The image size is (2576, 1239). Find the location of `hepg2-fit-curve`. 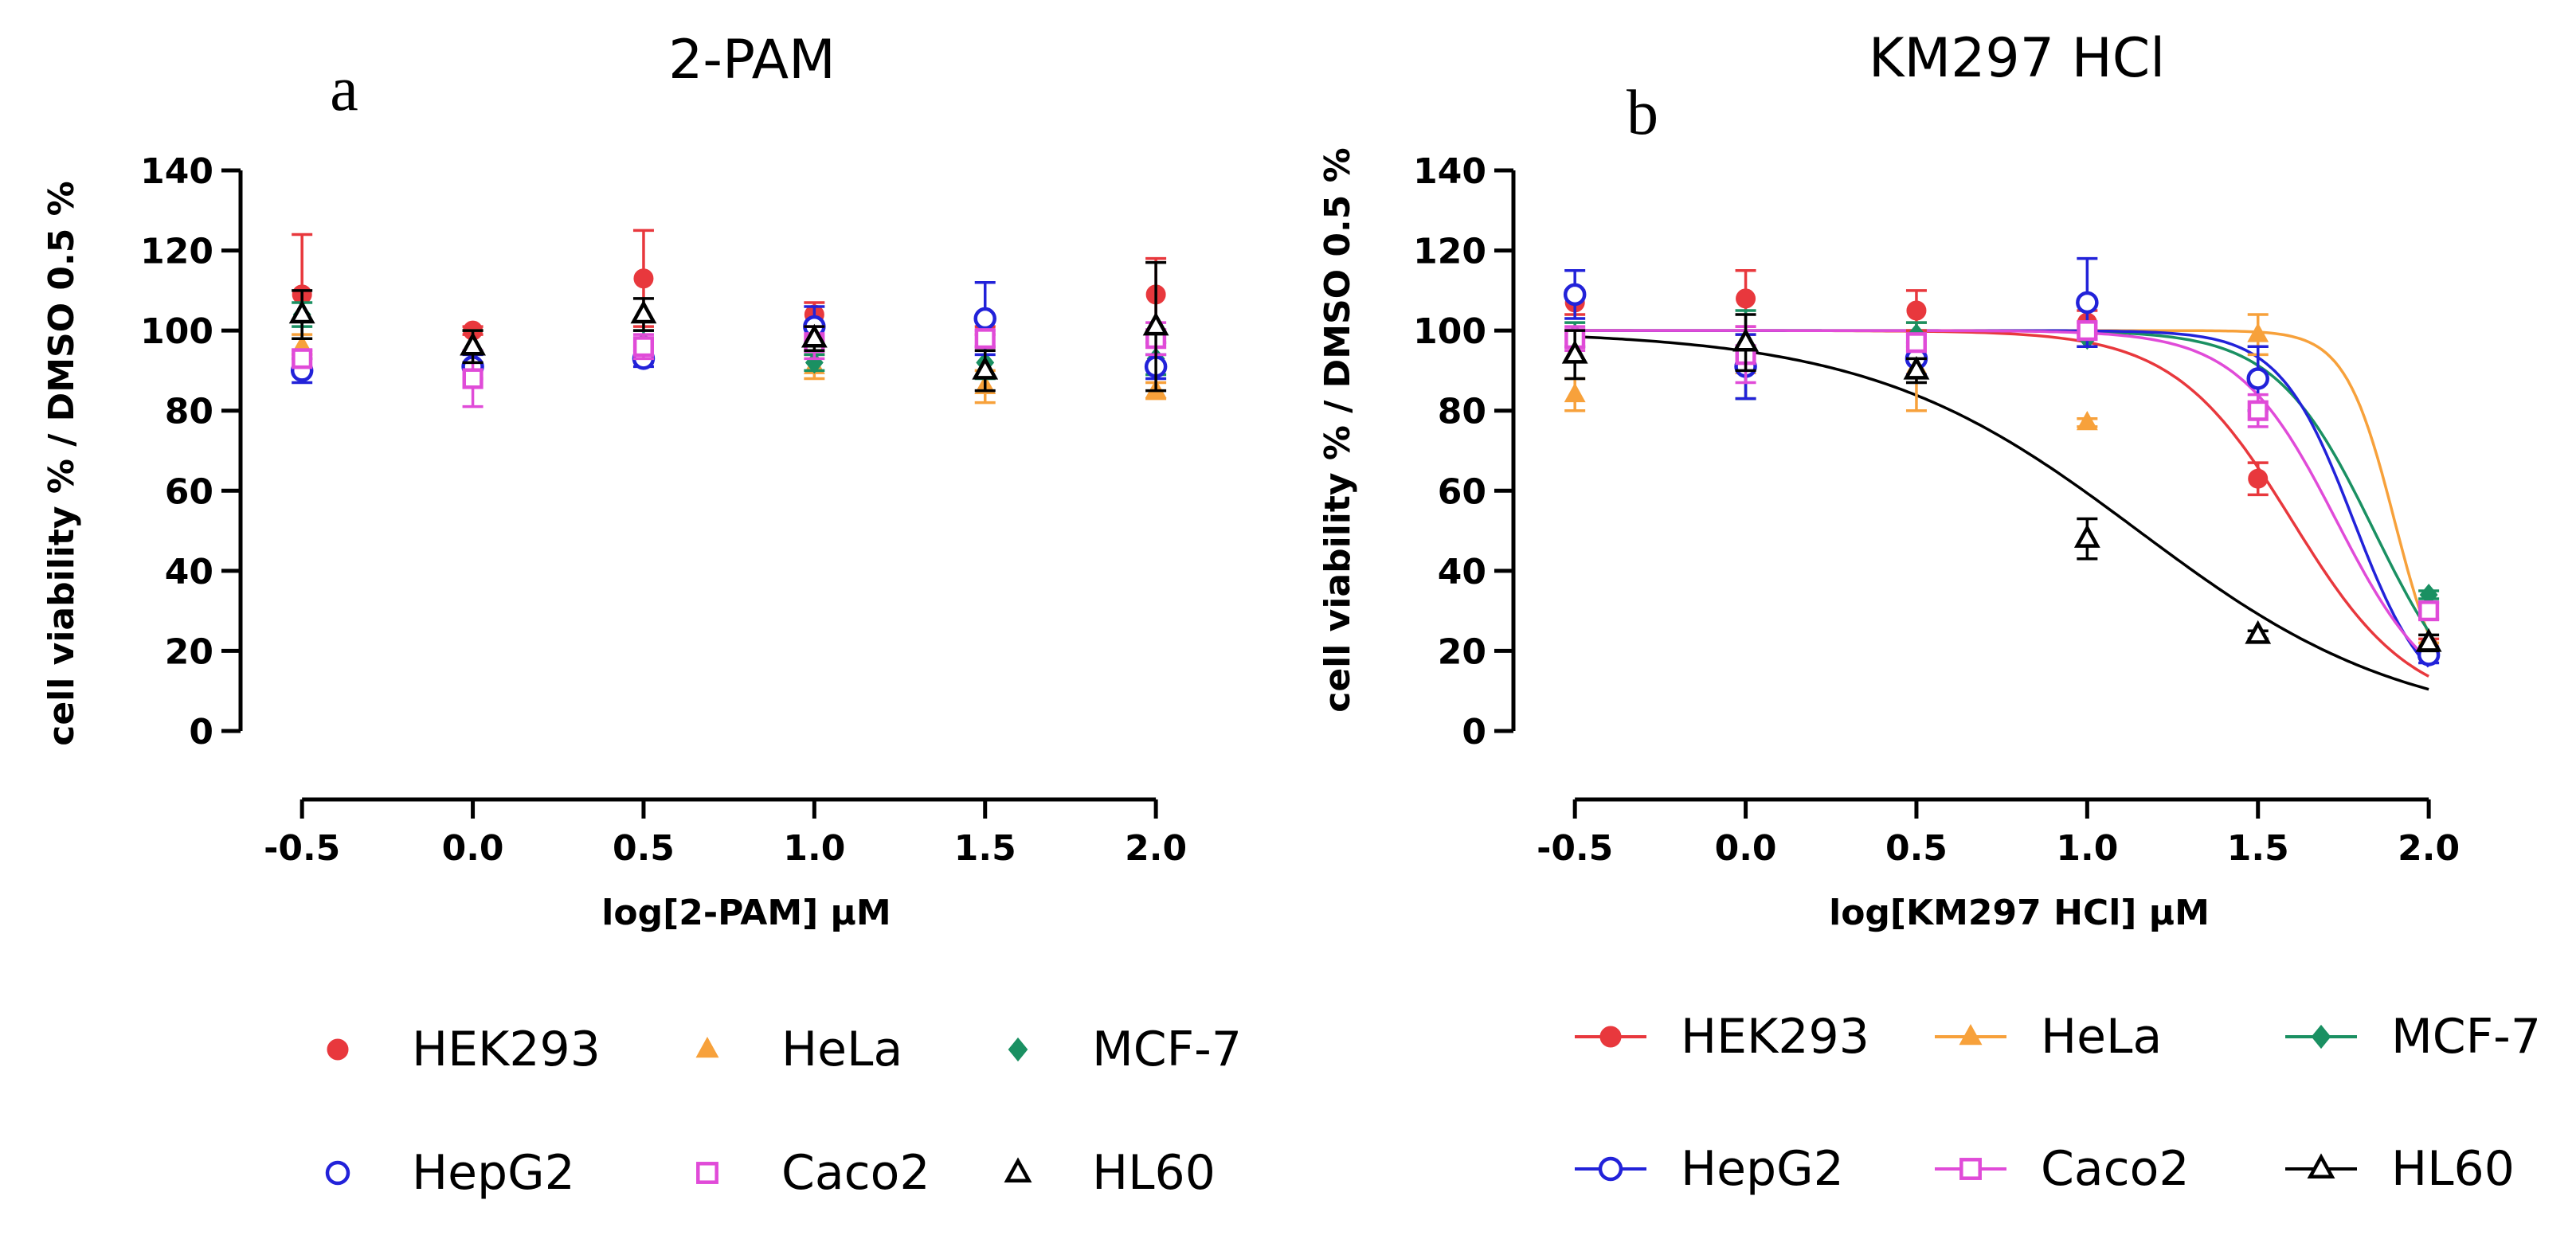

hepg2-fit-curve is located at coordinates (2002, 499).